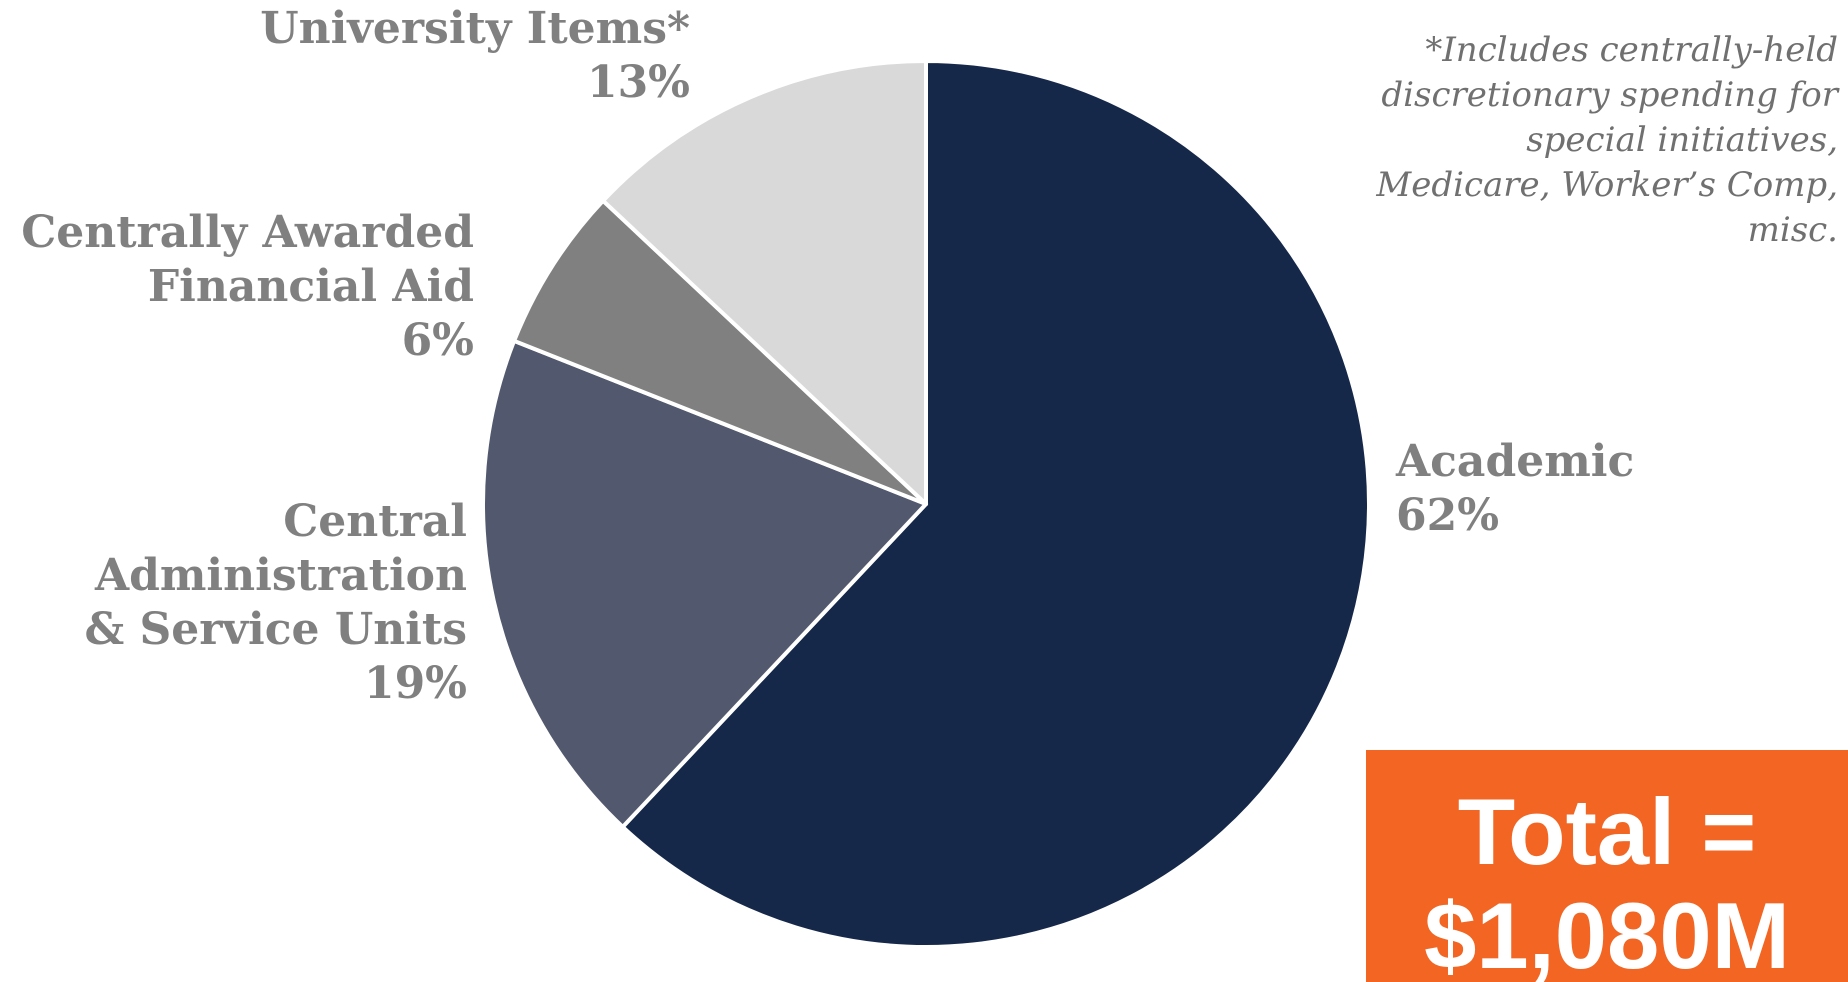  What do you see at coordinates (310, 286) in the screenshot?
I see `slice-label-financial-aid-name-line2: Financial Aid` at bounding box center [310, 286].